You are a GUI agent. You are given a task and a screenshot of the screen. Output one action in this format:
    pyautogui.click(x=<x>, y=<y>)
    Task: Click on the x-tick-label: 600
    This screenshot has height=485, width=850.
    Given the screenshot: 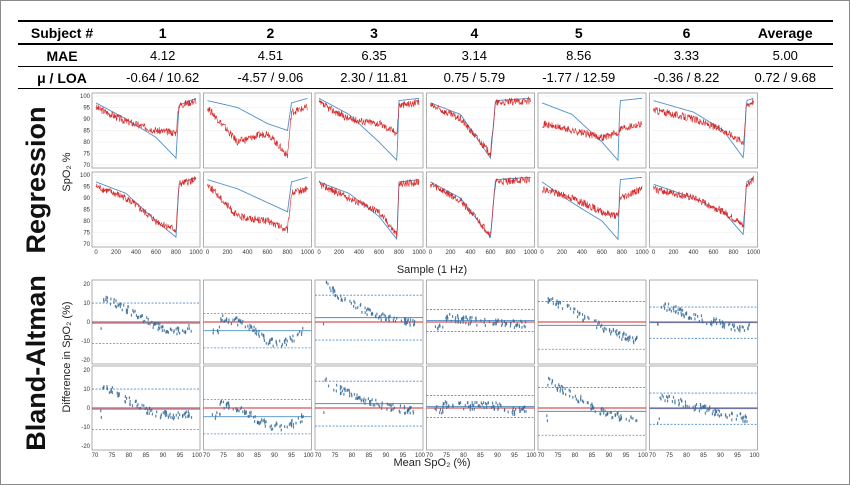 What is the action you would take?
    pyautogui.click(x=713, y=253)
    